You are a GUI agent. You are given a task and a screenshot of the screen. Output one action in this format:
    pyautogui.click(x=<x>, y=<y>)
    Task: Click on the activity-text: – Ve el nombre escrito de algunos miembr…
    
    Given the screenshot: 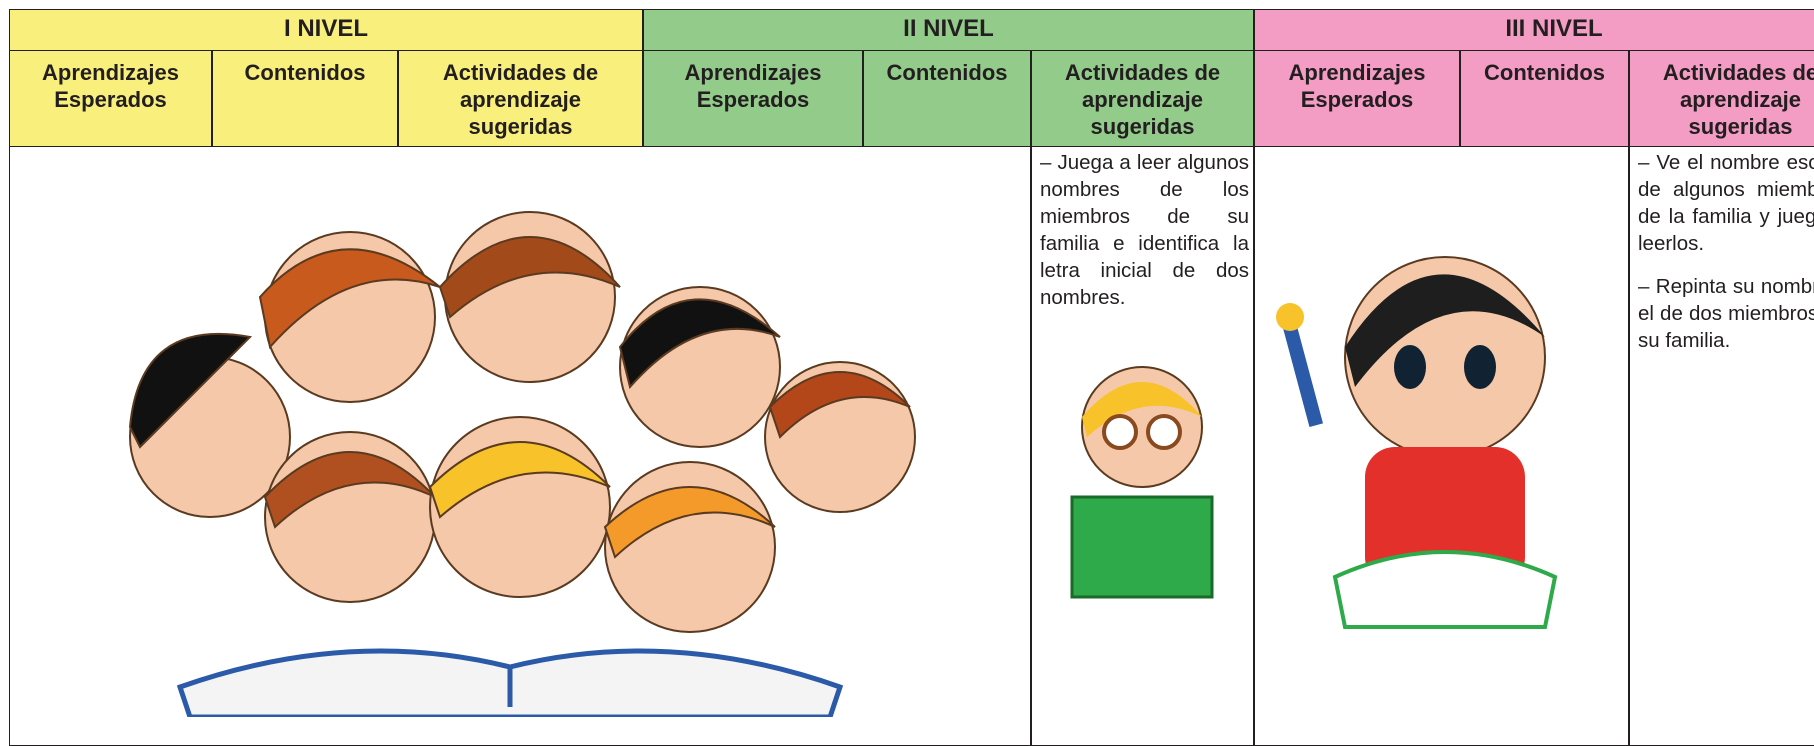 What is the action you would take?
    pyautogui.click(x=1726, y=203)
    